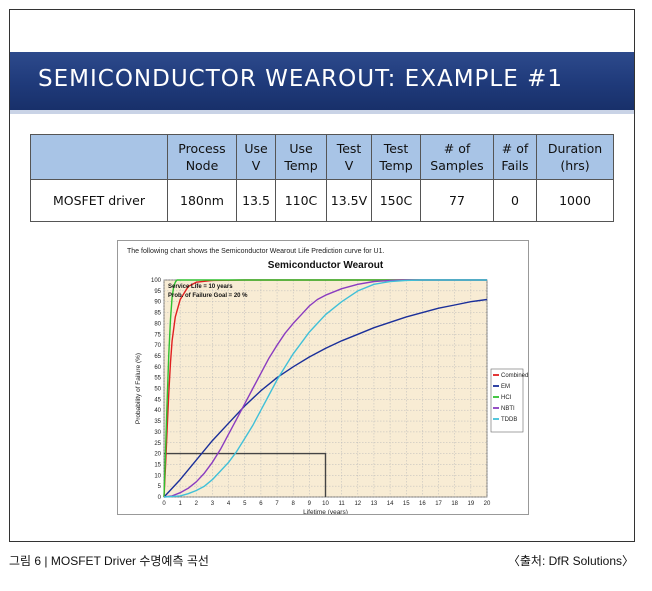 This screenshot has width=652, height=591. Describe the element at coordinates (457, 200) in the screenshot. I see `table-cell: 77` at that location.